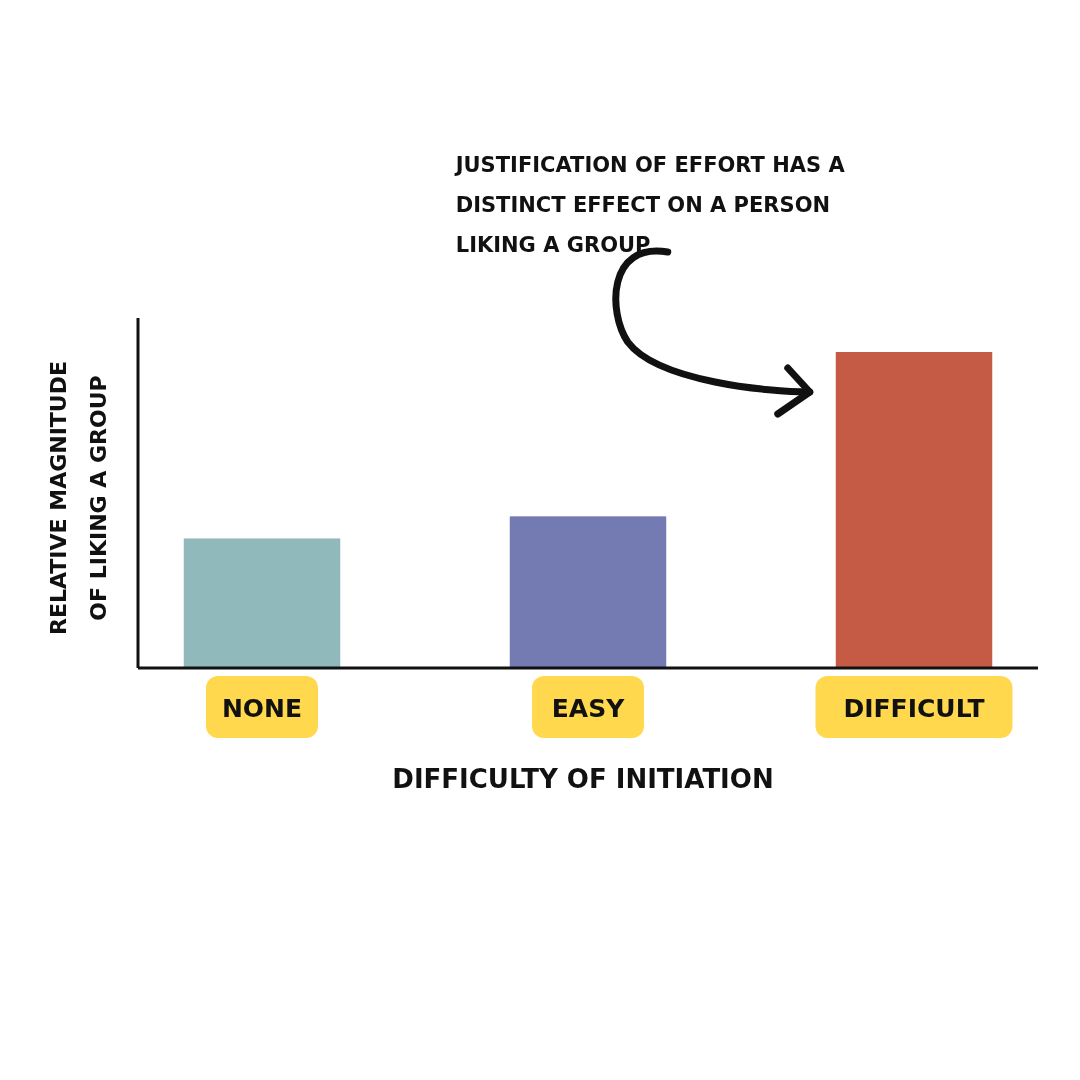  Describe the element at coordinates (649, 205) in the screenshot. I see `text: JUSTIFICATION OF EFFORT HAS A DISTINCT EFFECT ON A PERSON LIKING A GROUP` at that location.